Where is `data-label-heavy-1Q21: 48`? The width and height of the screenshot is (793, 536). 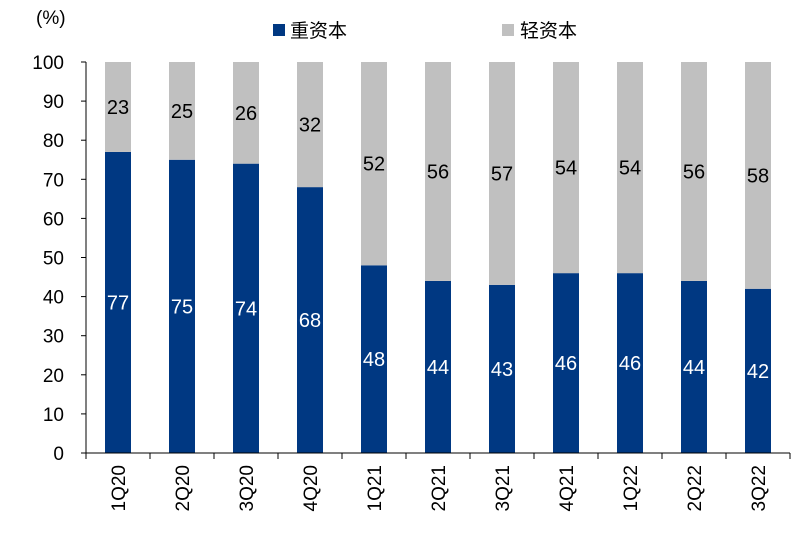
data-label-heavy-1Q21: 48 is located at coordinates (374, 360).